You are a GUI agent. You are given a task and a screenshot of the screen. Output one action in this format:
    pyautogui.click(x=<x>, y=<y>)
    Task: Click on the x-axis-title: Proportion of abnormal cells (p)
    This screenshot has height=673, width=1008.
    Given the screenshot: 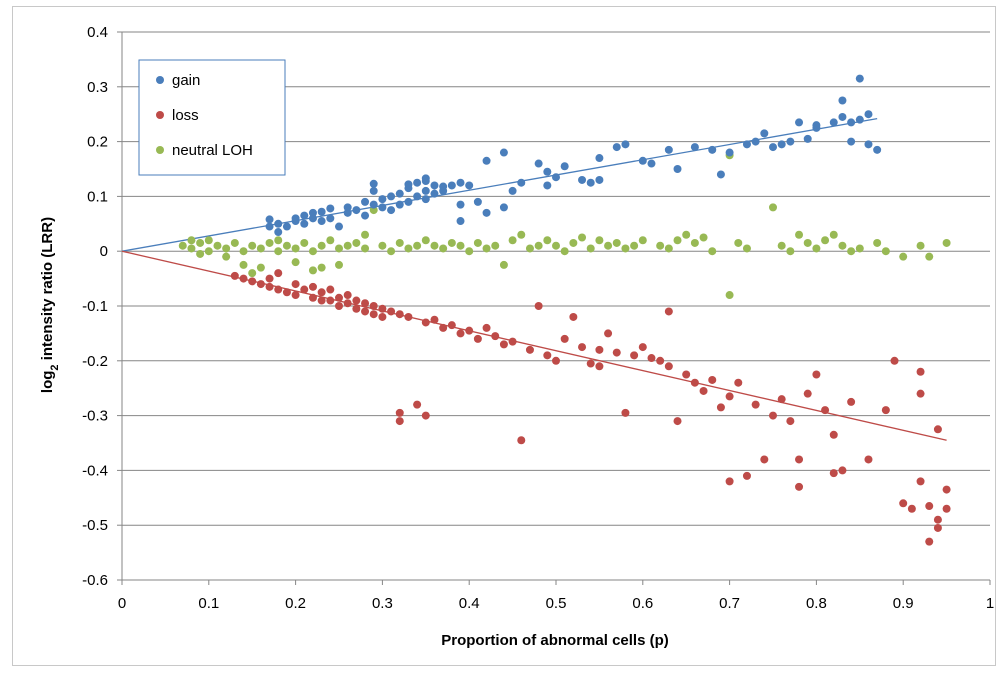 What is the action you would take?
    pyautogui.click(x=555, y=640)
    